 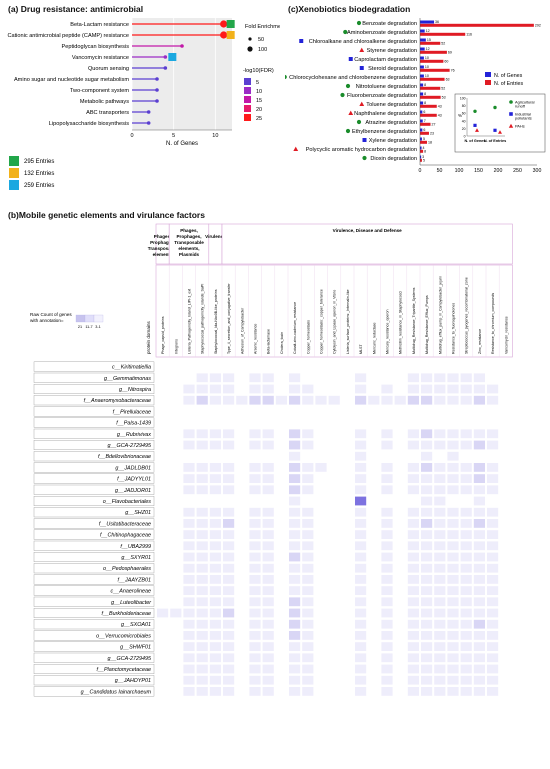 I want to click on x-tick-label: 250, so click(x=517, y=171).